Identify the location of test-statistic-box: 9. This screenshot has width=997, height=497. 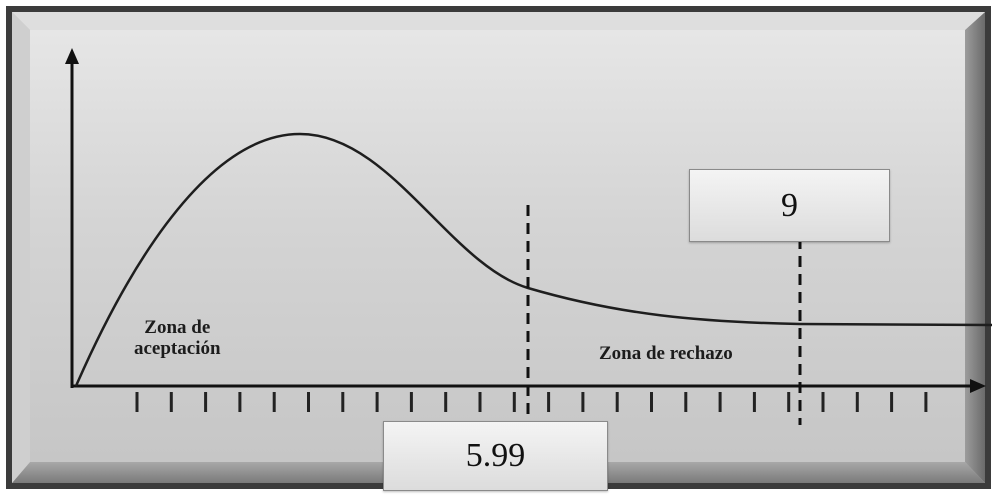
(789, 205).